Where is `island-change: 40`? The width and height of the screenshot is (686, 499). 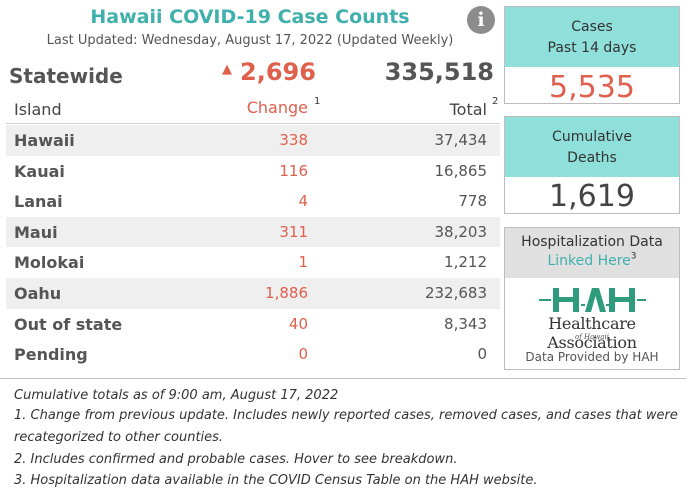
island-change: 40 is located at coordinates (298, 323).